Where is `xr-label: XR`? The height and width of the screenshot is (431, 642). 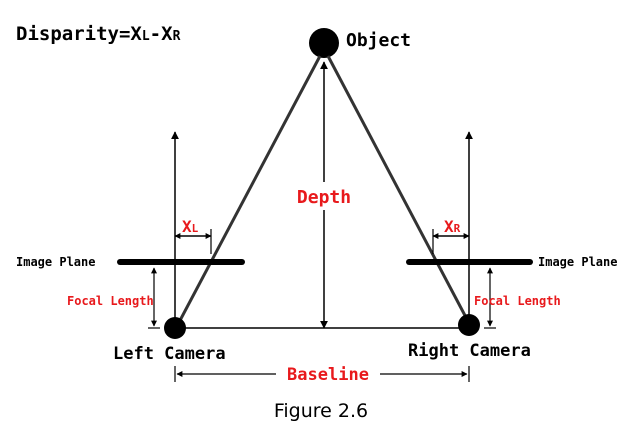 xr-label: XR is located at coordinates (452, 226).